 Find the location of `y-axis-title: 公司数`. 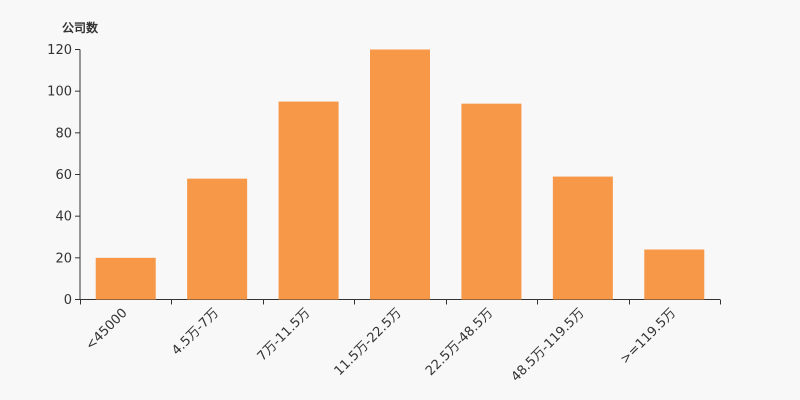

y-axis-title: 公司数 is located at coordinates (80, 27).